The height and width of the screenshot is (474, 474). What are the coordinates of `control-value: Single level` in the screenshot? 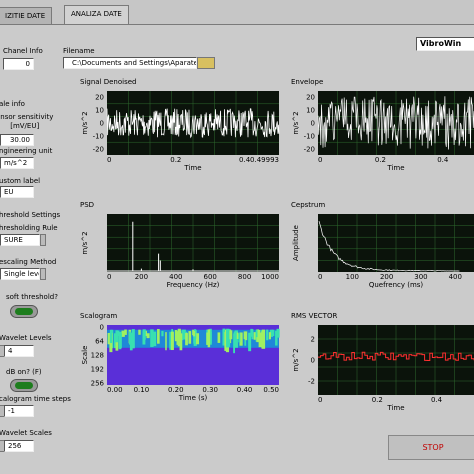 It's located at (20, 274).